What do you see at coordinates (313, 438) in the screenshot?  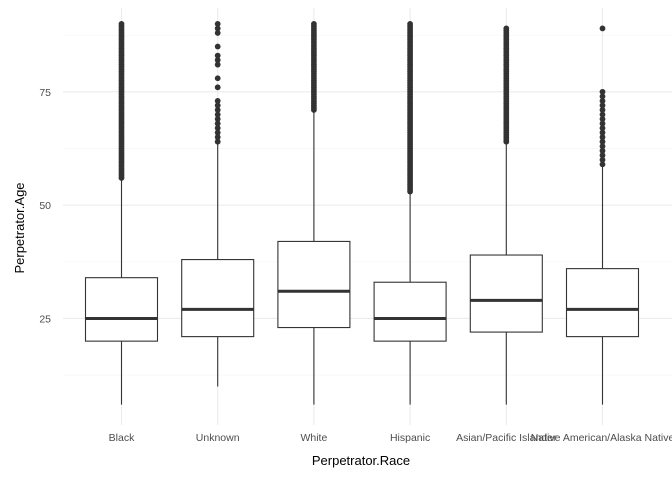 I see `x-tick-label-2: White` at bounding box center [313, 438].